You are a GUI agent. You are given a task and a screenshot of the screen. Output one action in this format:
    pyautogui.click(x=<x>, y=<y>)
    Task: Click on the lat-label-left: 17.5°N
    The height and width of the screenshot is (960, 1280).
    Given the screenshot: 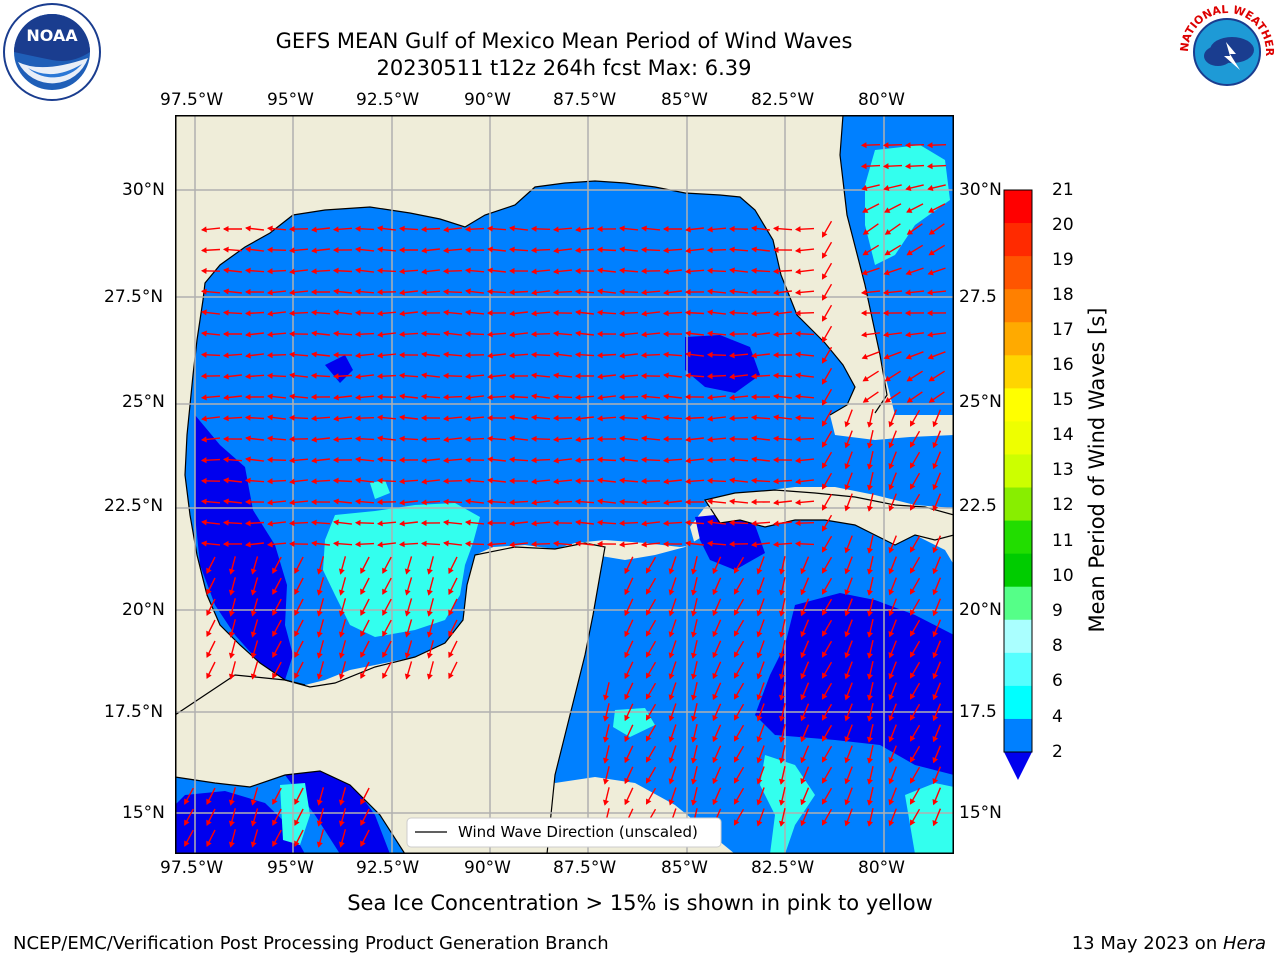 What is the action you would take?
    pyautogui.click(x=134, y=712)
    